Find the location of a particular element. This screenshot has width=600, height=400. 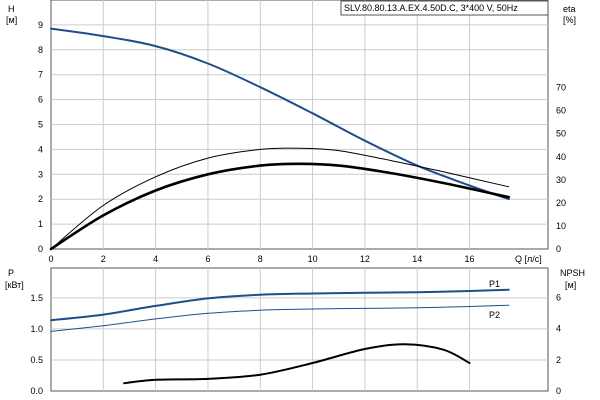

series-line-p1 is located at coordinates (280, 305).